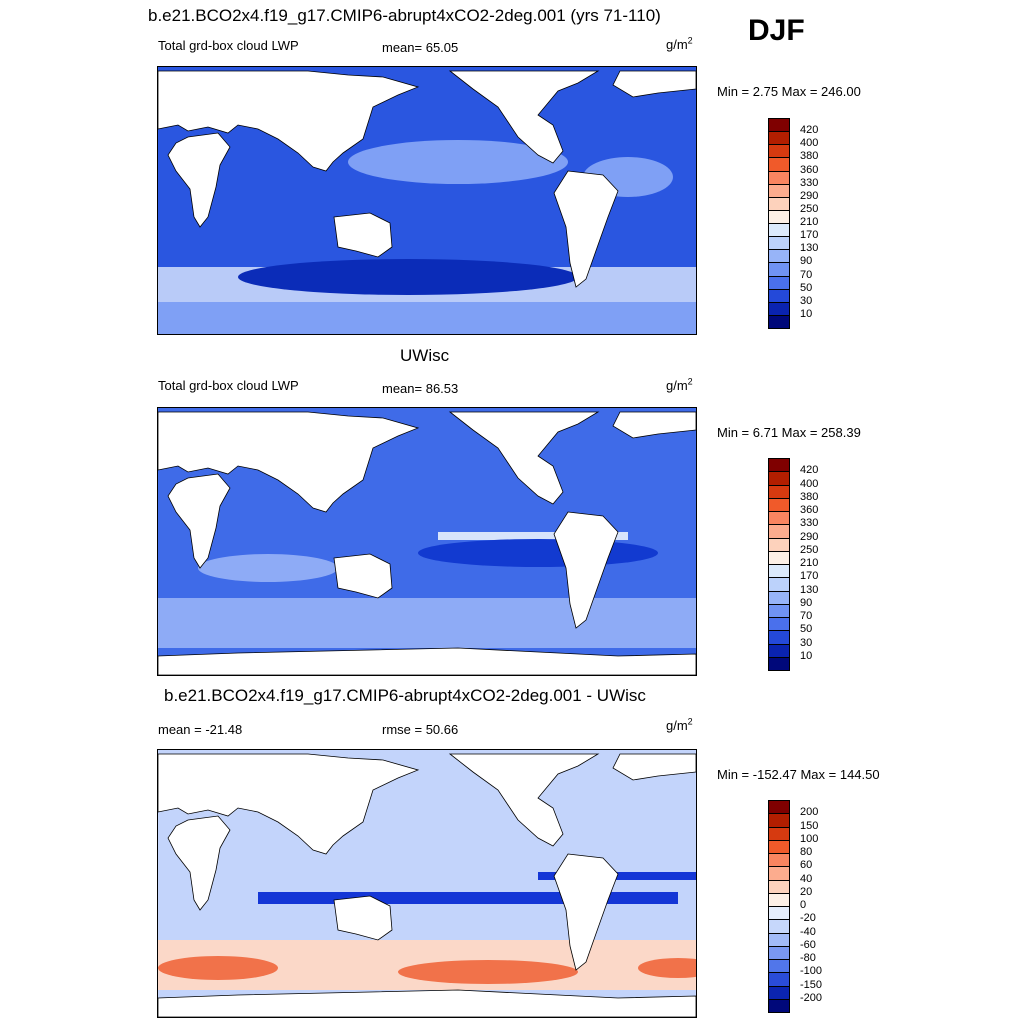  What do you see at coordinates (420, 729) in the screenshot?
I see `panel-3-rmse-label: rmse = 50.66` at bounding box center [420, 729].